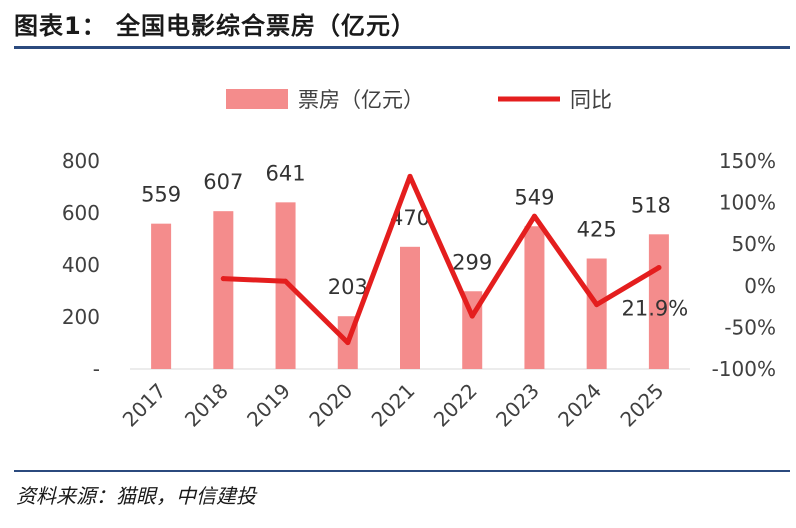 Image resolution: width=796 pixels, height=528 pixels. What do you see at coordinates (215, 26) in the screenshot?
I see `chart-title: 图表1： 全国电影综合票房（亿元）` at bounding box center [215, 26].